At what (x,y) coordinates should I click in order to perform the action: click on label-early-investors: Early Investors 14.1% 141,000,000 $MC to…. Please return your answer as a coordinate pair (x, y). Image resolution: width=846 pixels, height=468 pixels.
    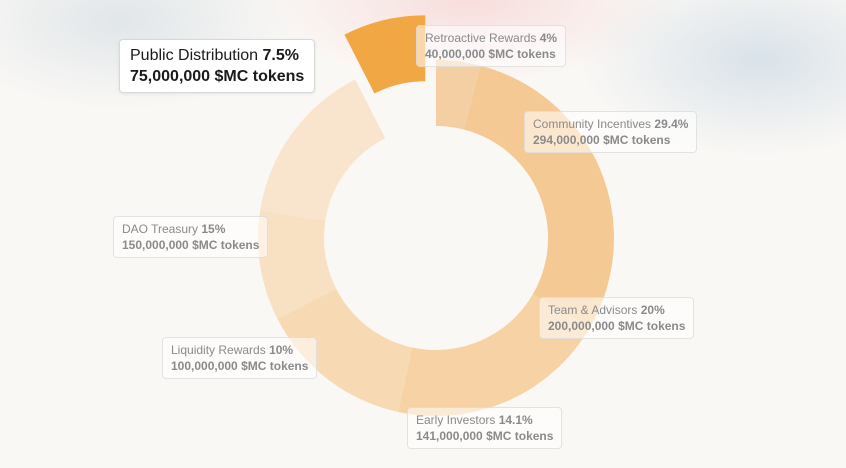
    Looking at the image, I should click on (485, 428).